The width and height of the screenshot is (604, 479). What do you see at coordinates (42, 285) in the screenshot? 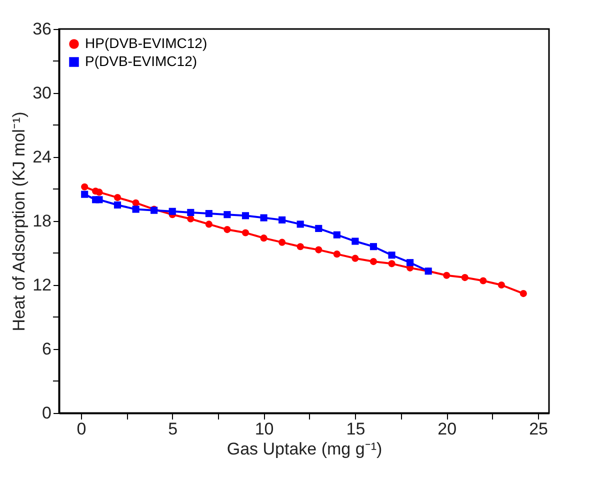
I see `y-tick-label: 12` at bounding box center [42, 285].